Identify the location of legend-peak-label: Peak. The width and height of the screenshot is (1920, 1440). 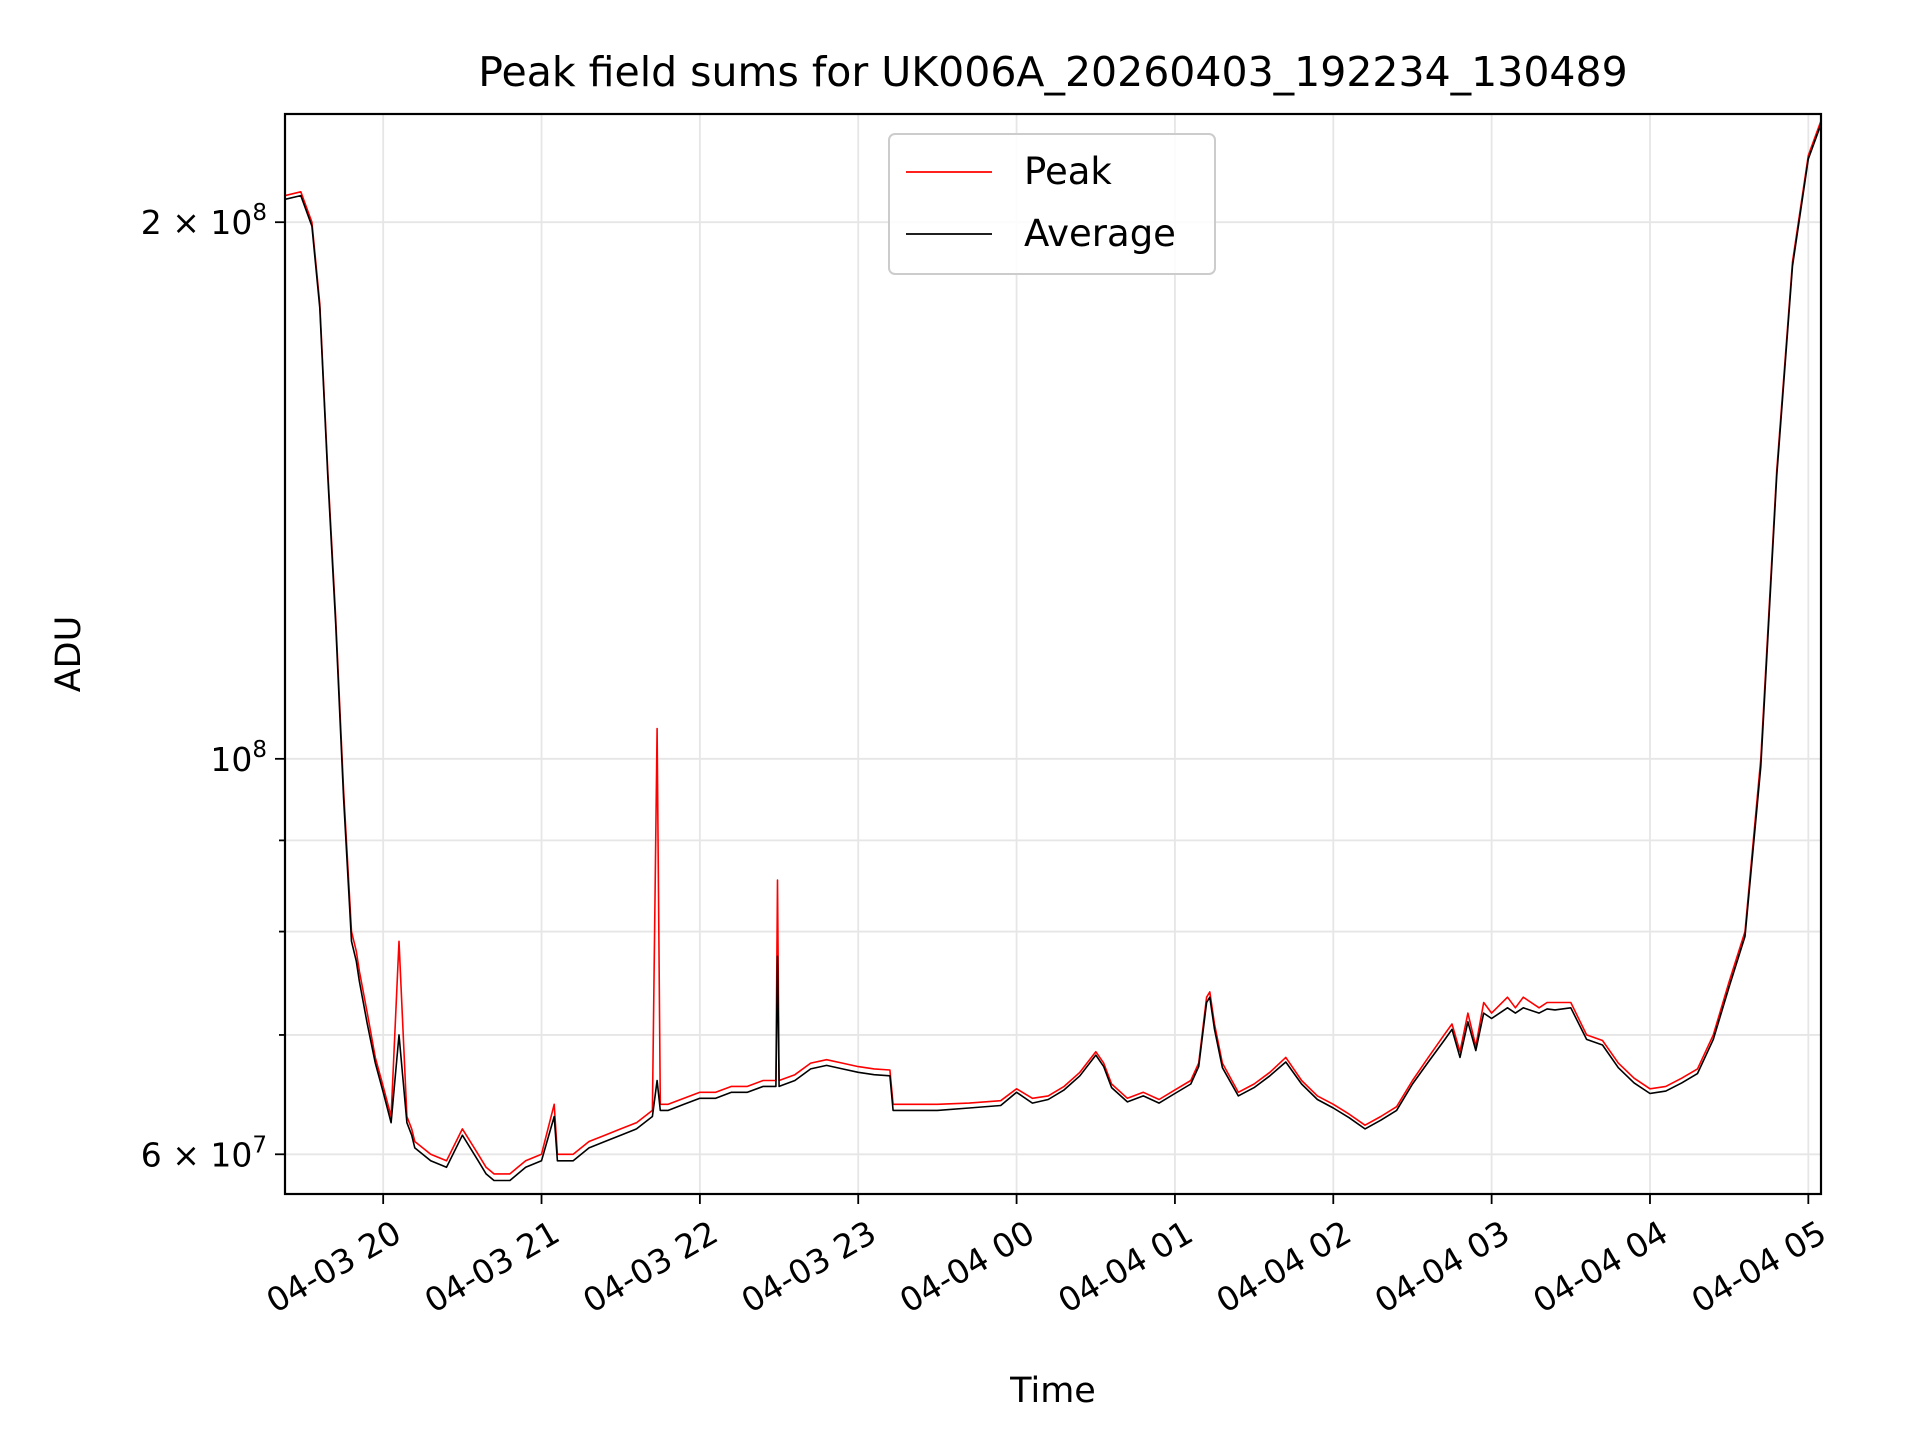
(1068, 171).